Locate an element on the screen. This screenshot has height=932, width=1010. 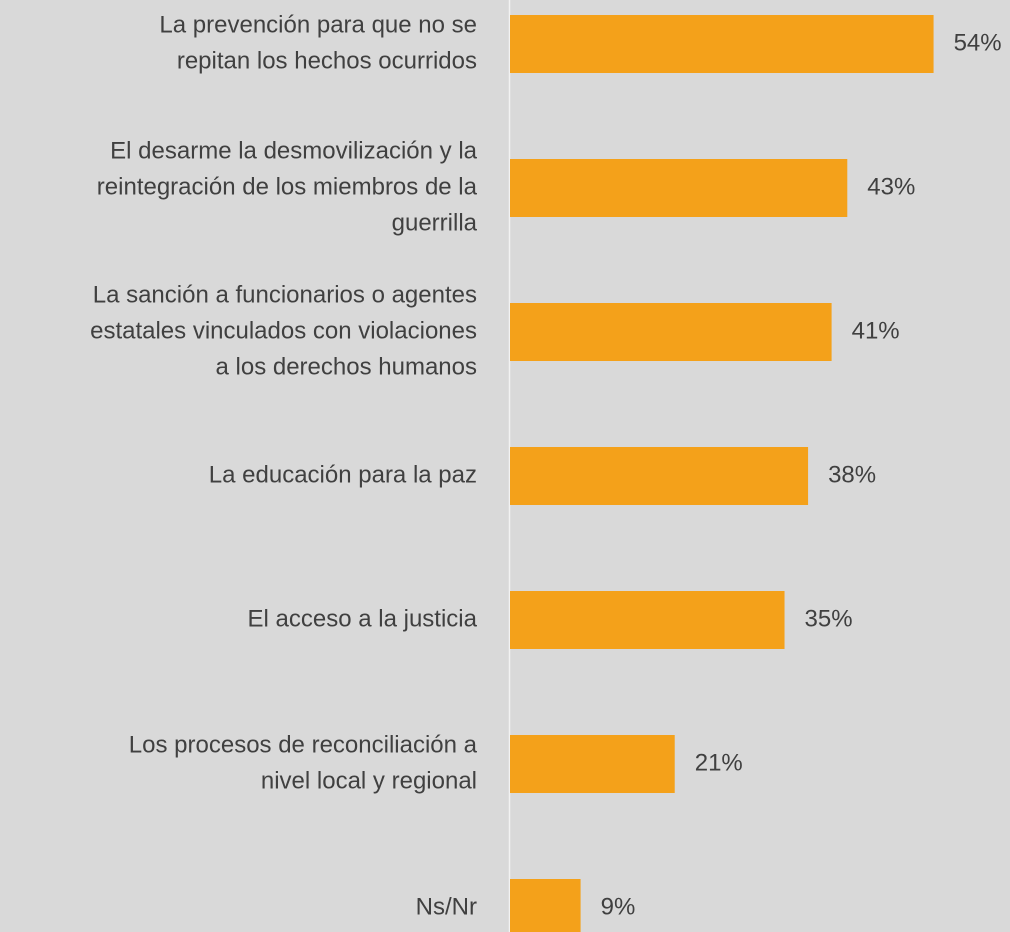
category-label: estatales vinculados con violaciones is located at coordinates (283, 330).